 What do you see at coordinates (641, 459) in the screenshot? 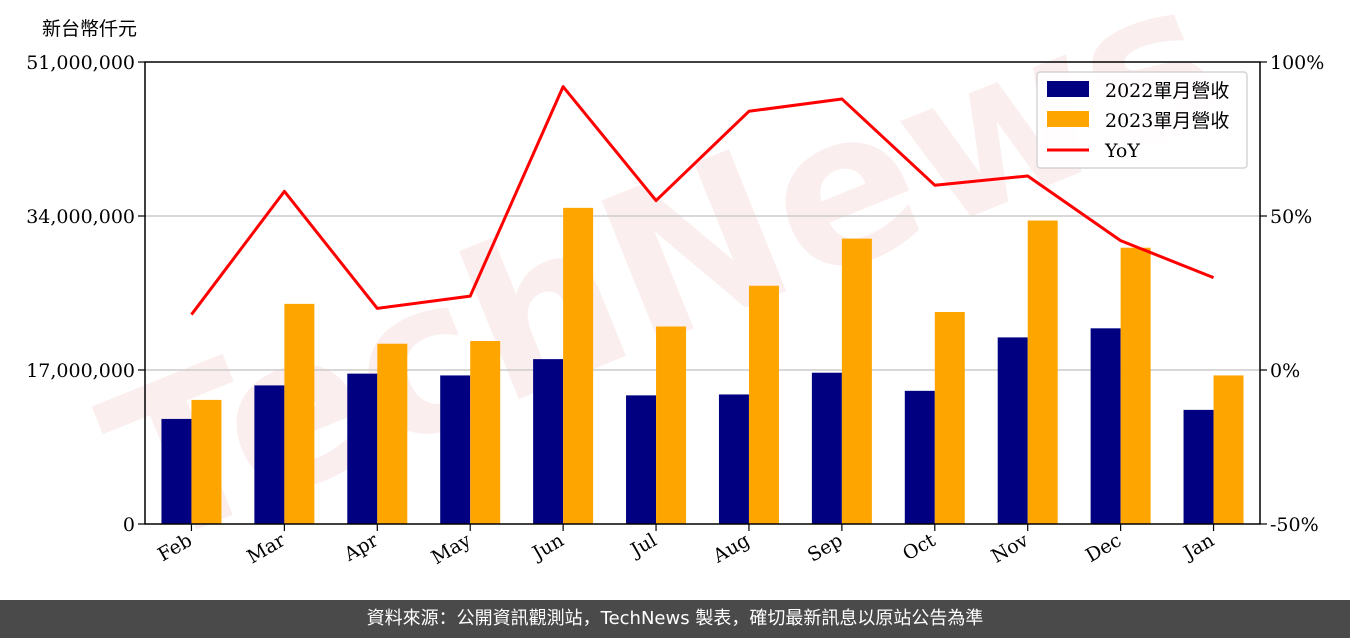
I see `bar-2022-jul` at bounding box center [641, 459].